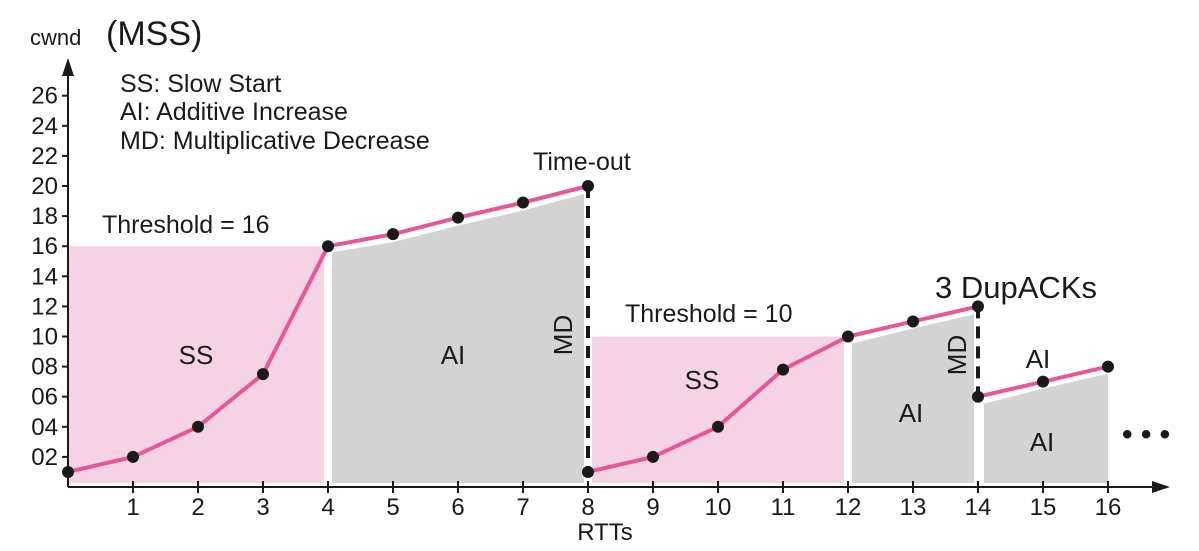 The width and height of the screenshot is (1199, 551). What do you see at coordinates (44, 96) in the screenshot?
I see `y-tick-label: 26` at bounding box center [44, 96].